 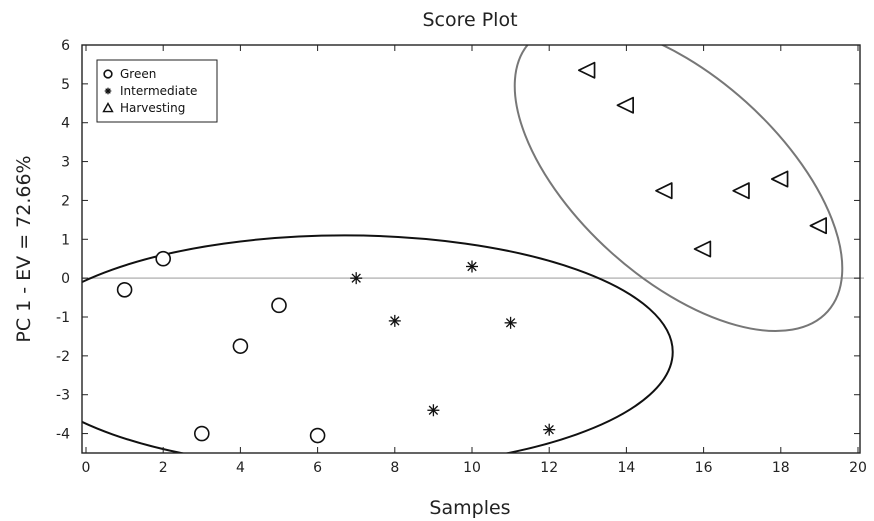 What do you see at coordinates (549, 468) in the screenshot?
I see `x-tick-label: 12` at bounding box center [549, 468].